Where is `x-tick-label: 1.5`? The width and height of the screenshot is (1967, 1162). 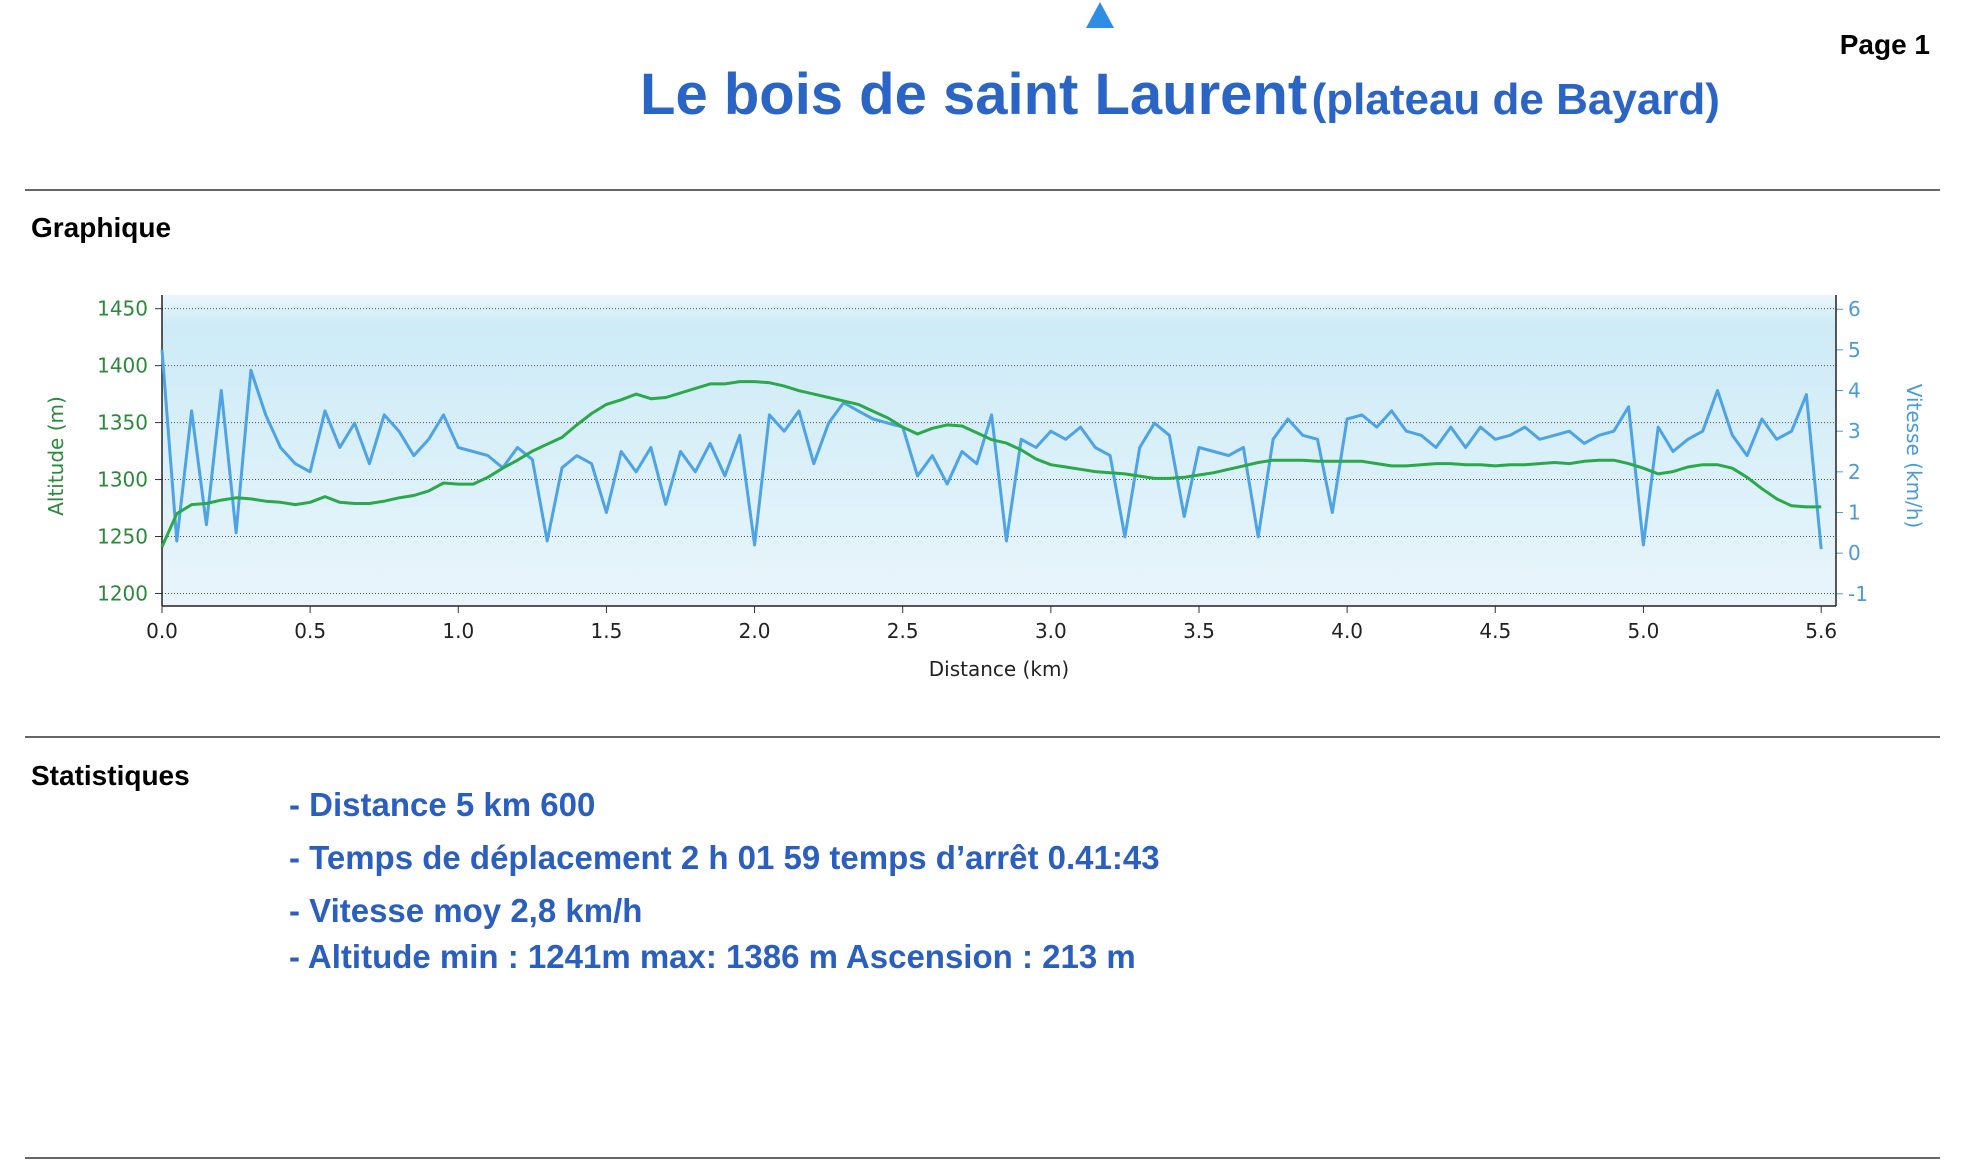 x-tick-label: 1.5 is located at coordinates (607, 631).